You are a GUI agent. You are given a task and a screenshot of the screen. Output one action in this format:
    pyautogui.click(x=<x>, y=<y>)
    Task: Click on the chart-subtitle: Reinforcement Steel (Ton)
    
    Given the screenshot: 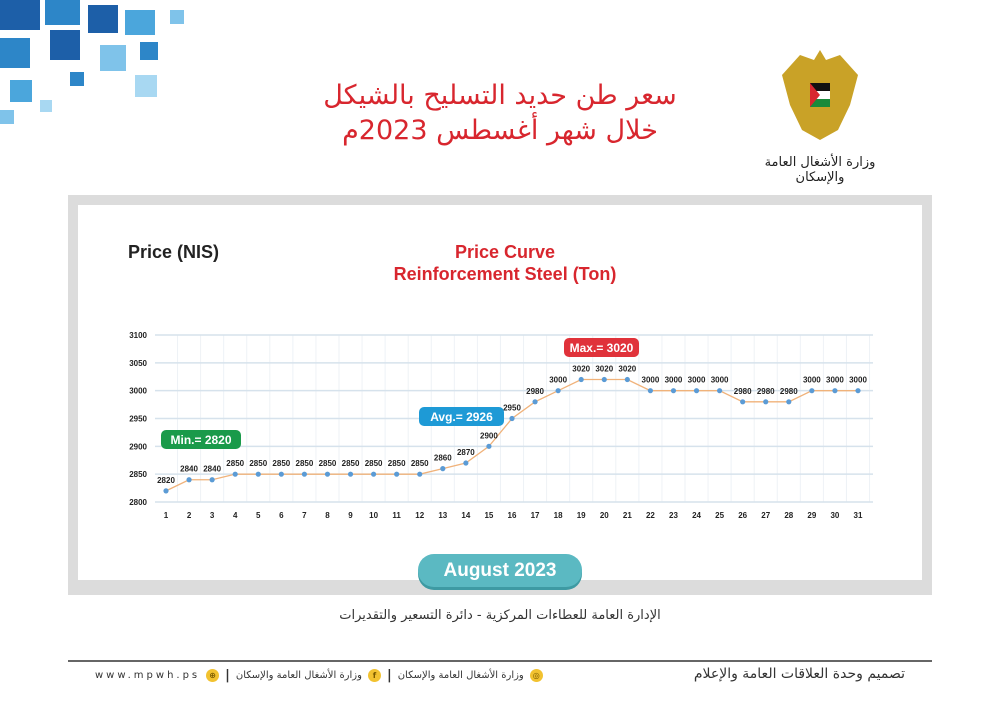 What is the action you would take?
    pyautogui.click(x=505, y=274)
    